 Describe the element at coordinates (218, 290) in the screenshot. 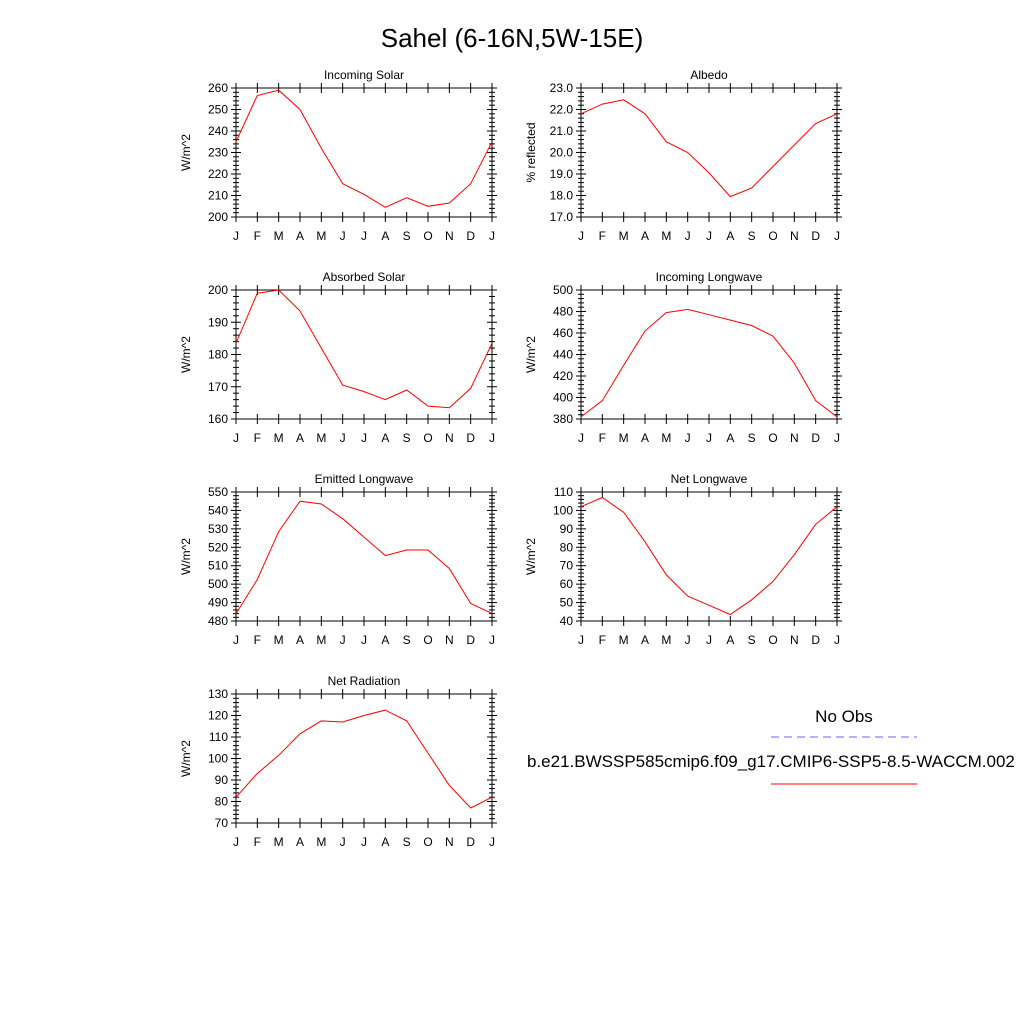

I see `y-tick-label: 200` at that location.